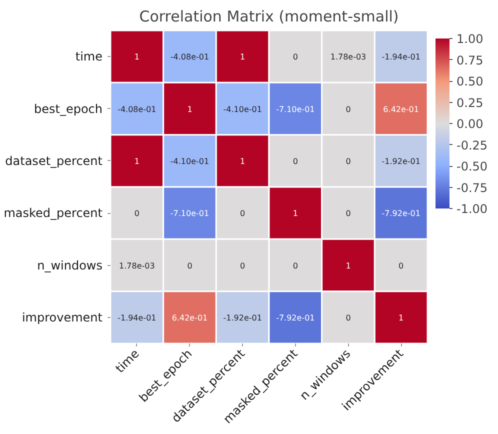  I want to click on y-tick-label: masked_percent, so click(53, 213).